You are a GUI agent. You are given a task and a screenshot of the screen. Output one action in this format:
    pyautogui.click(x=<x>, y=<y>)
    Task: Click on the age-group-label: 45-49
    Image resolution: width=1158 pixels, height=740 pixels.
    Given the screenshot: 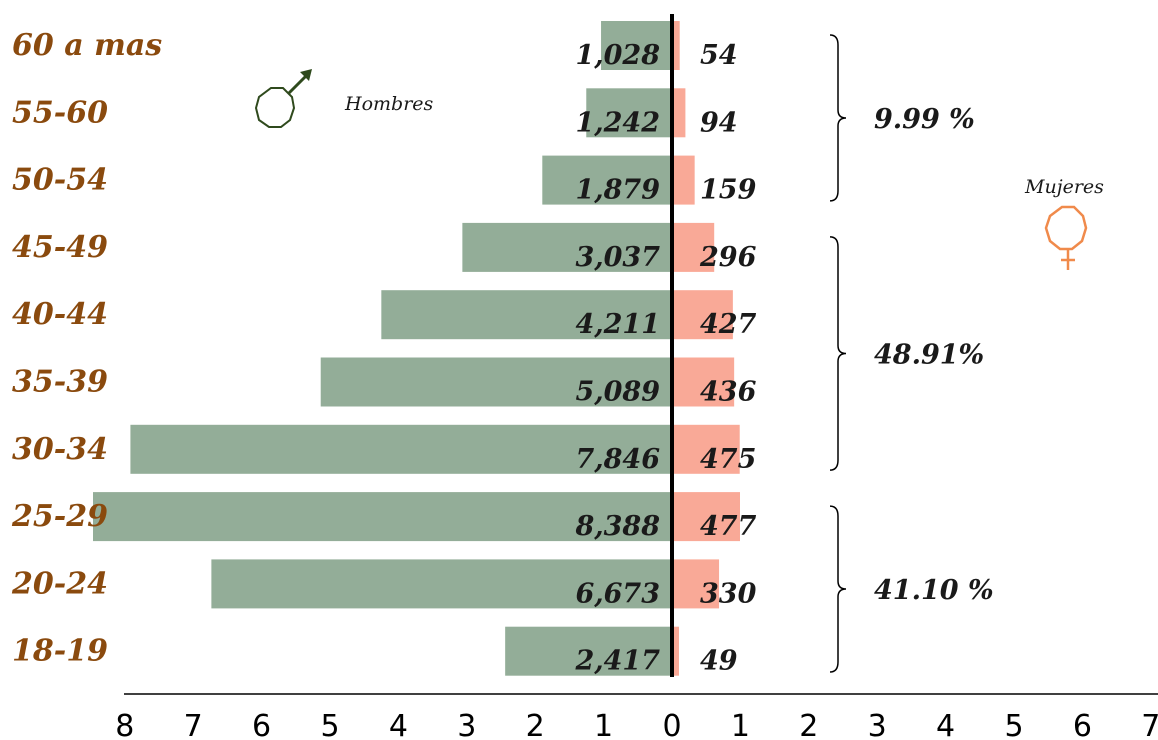 What is the action you would take?
    pyautogui.click(x=60, y=247)
    